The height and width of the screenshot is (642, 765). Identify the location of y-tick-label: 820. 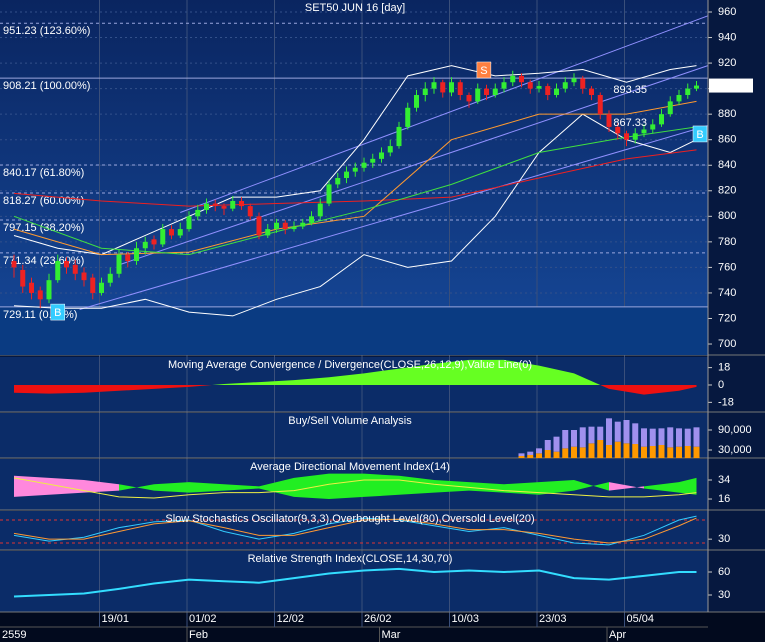
(727, 191).